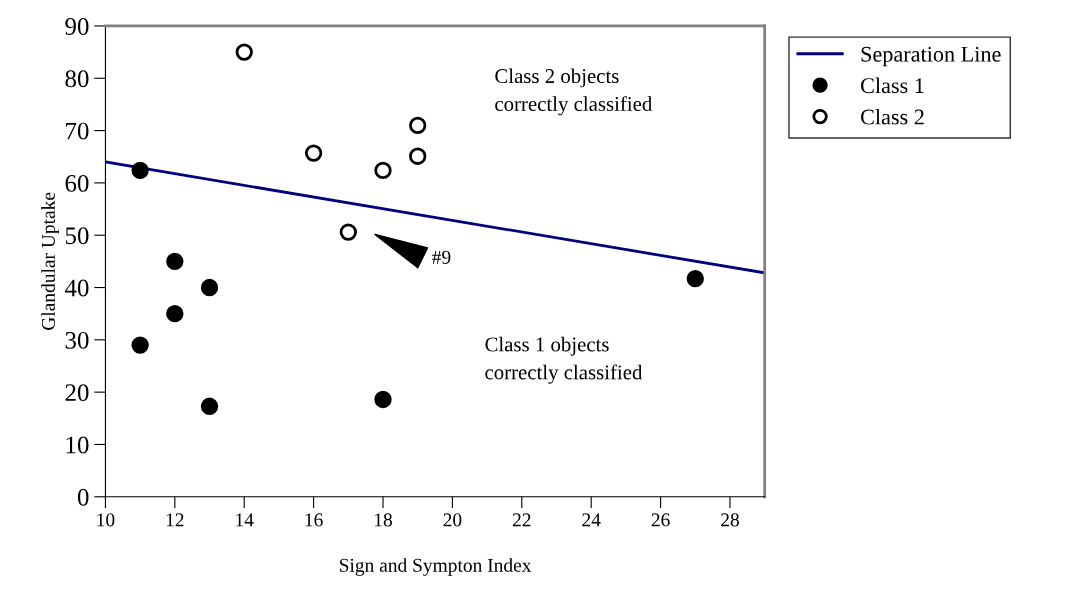 This screenshot has height=590, width=1065. Describe the element at coordinates (83, 497) in the screenshot. I see `y-tick-label: 0` at that location.